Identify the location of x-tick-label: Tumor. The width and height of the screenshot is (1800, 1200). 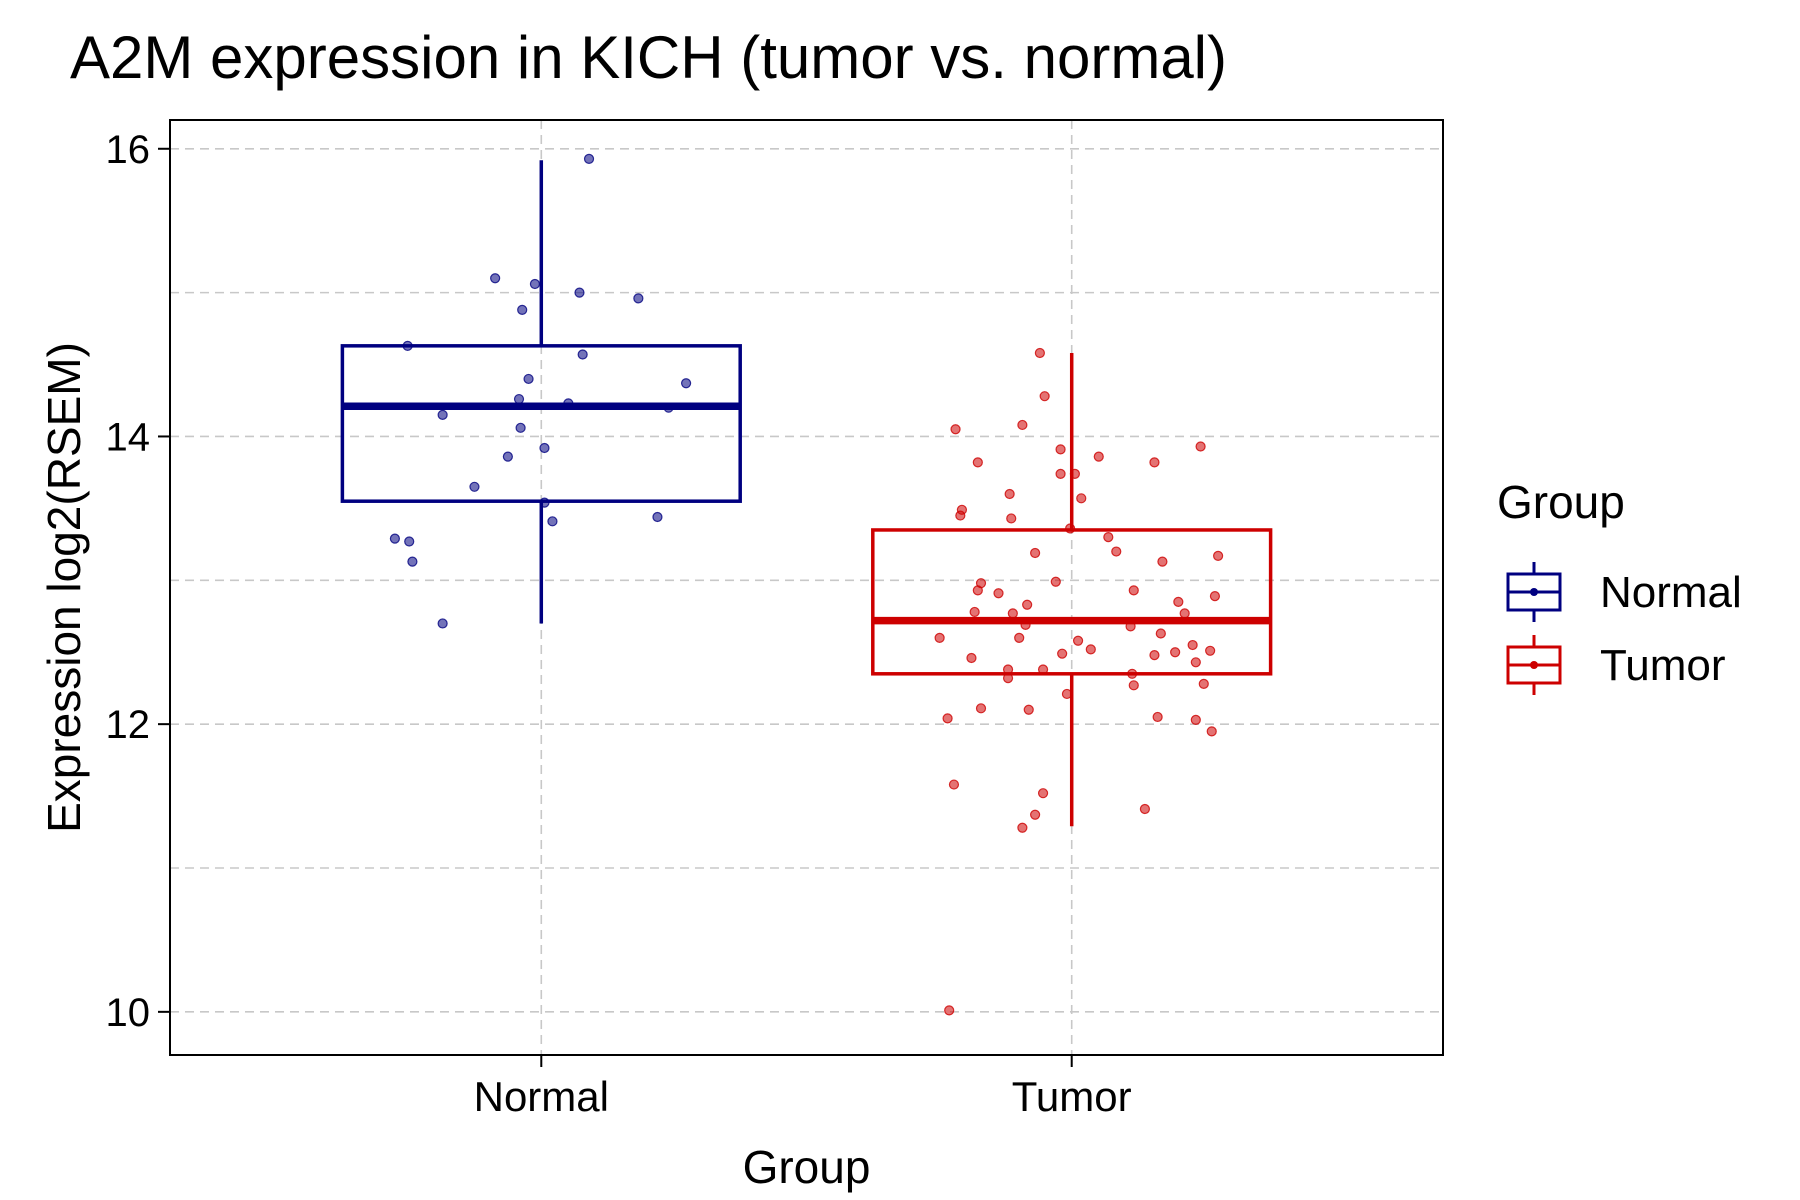
(1072, 1096).